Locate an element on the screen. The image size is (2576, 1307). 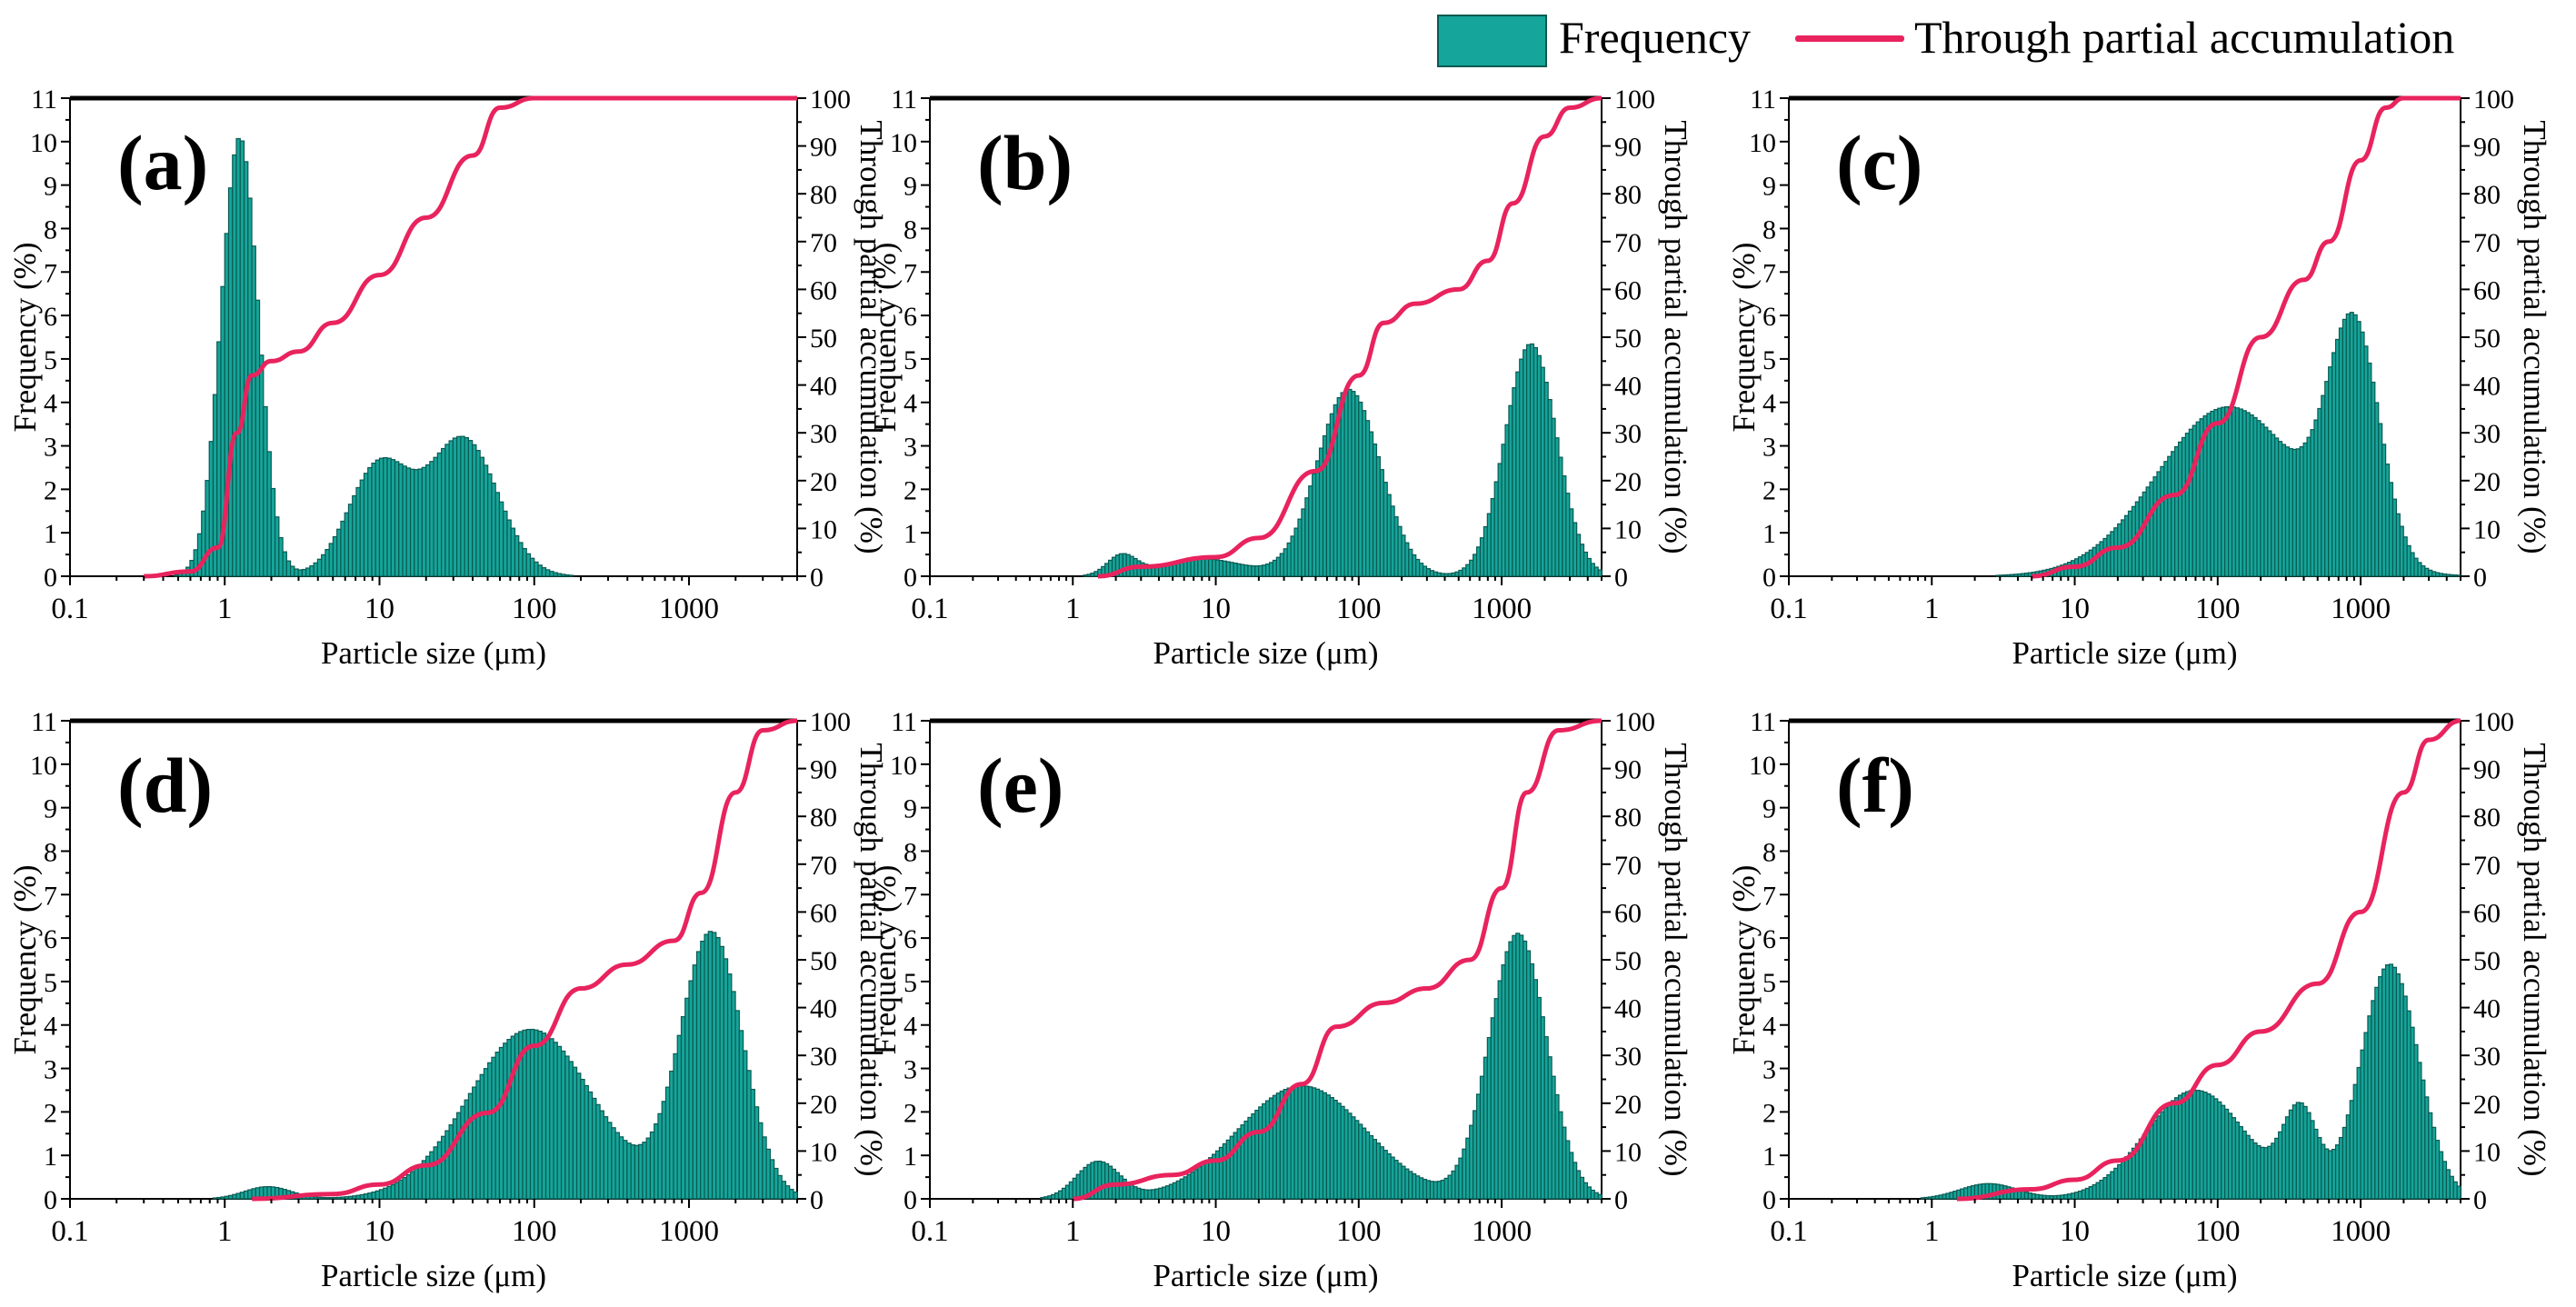
x-axis-label: Particle size (μm) is located at coordinates (1265, 653).